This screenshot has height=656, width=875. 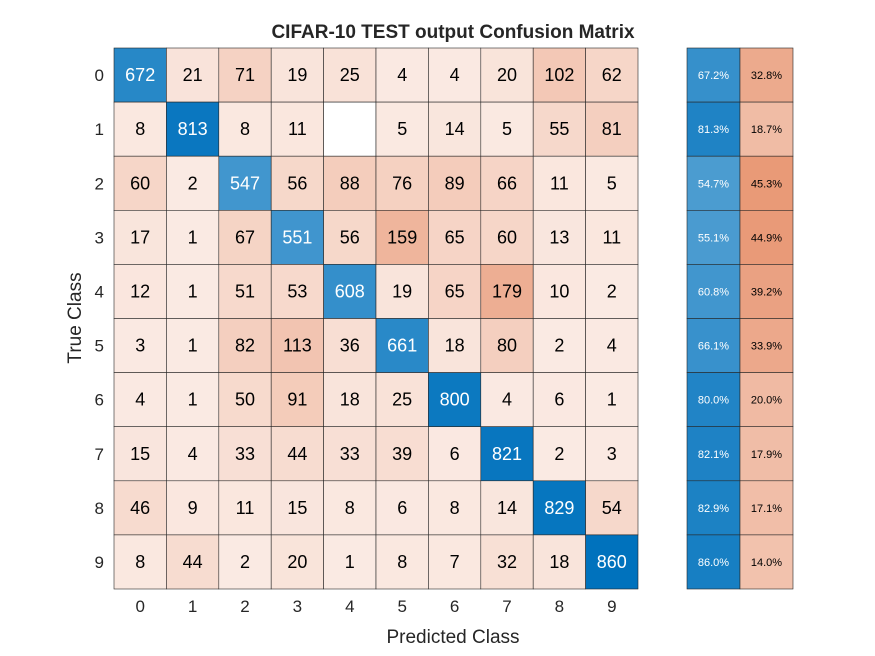 What do you see at coordinates (99, 562) in the screenshot?
I see `y-tick-label: 9` at bounding box center [99, 562].